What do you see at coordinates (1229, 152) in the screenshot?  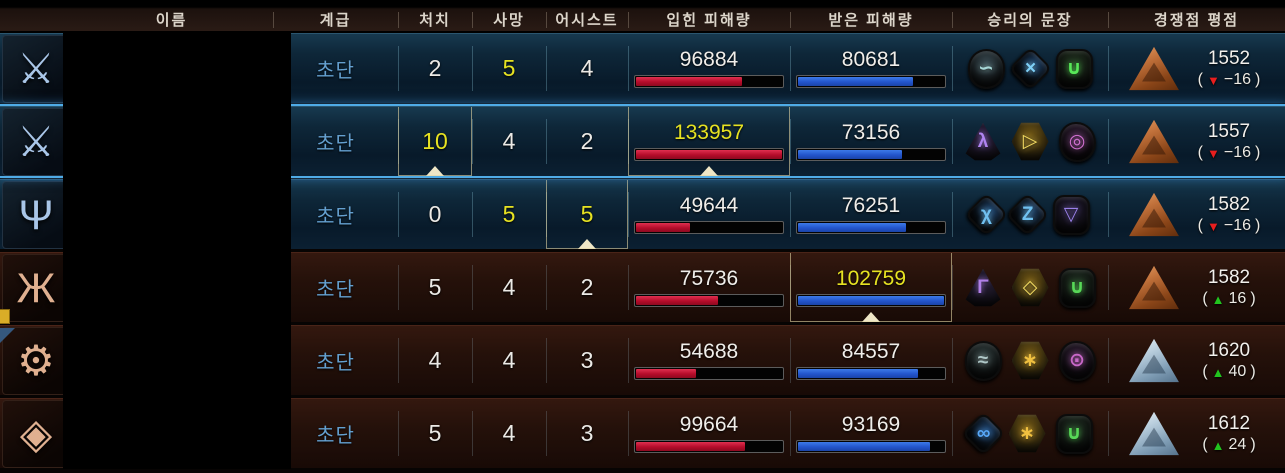 I see `rating-change: (▼ −16)` at bounding box center [1229, 152].